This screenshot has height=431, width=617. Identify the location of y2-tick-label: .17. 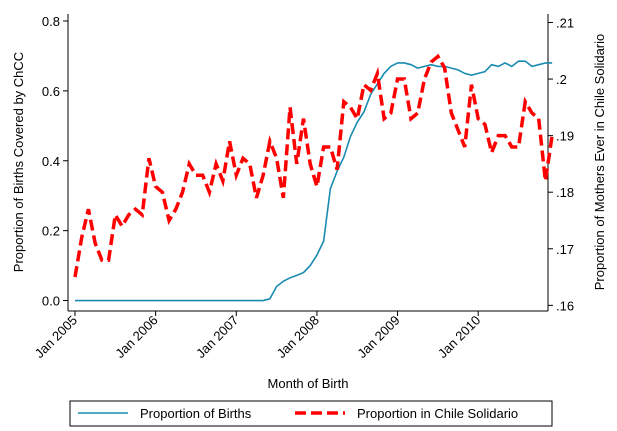
(565, 249).